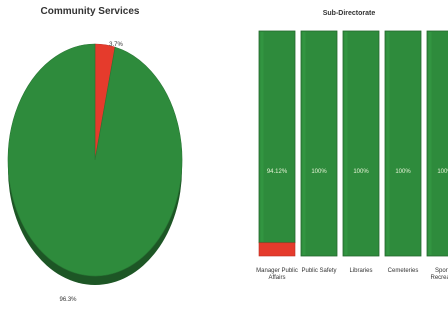  Describe the element at coordinates (68, 300) in the screenshot. I see `pie-slice-label-1: 96.3%` at that location.